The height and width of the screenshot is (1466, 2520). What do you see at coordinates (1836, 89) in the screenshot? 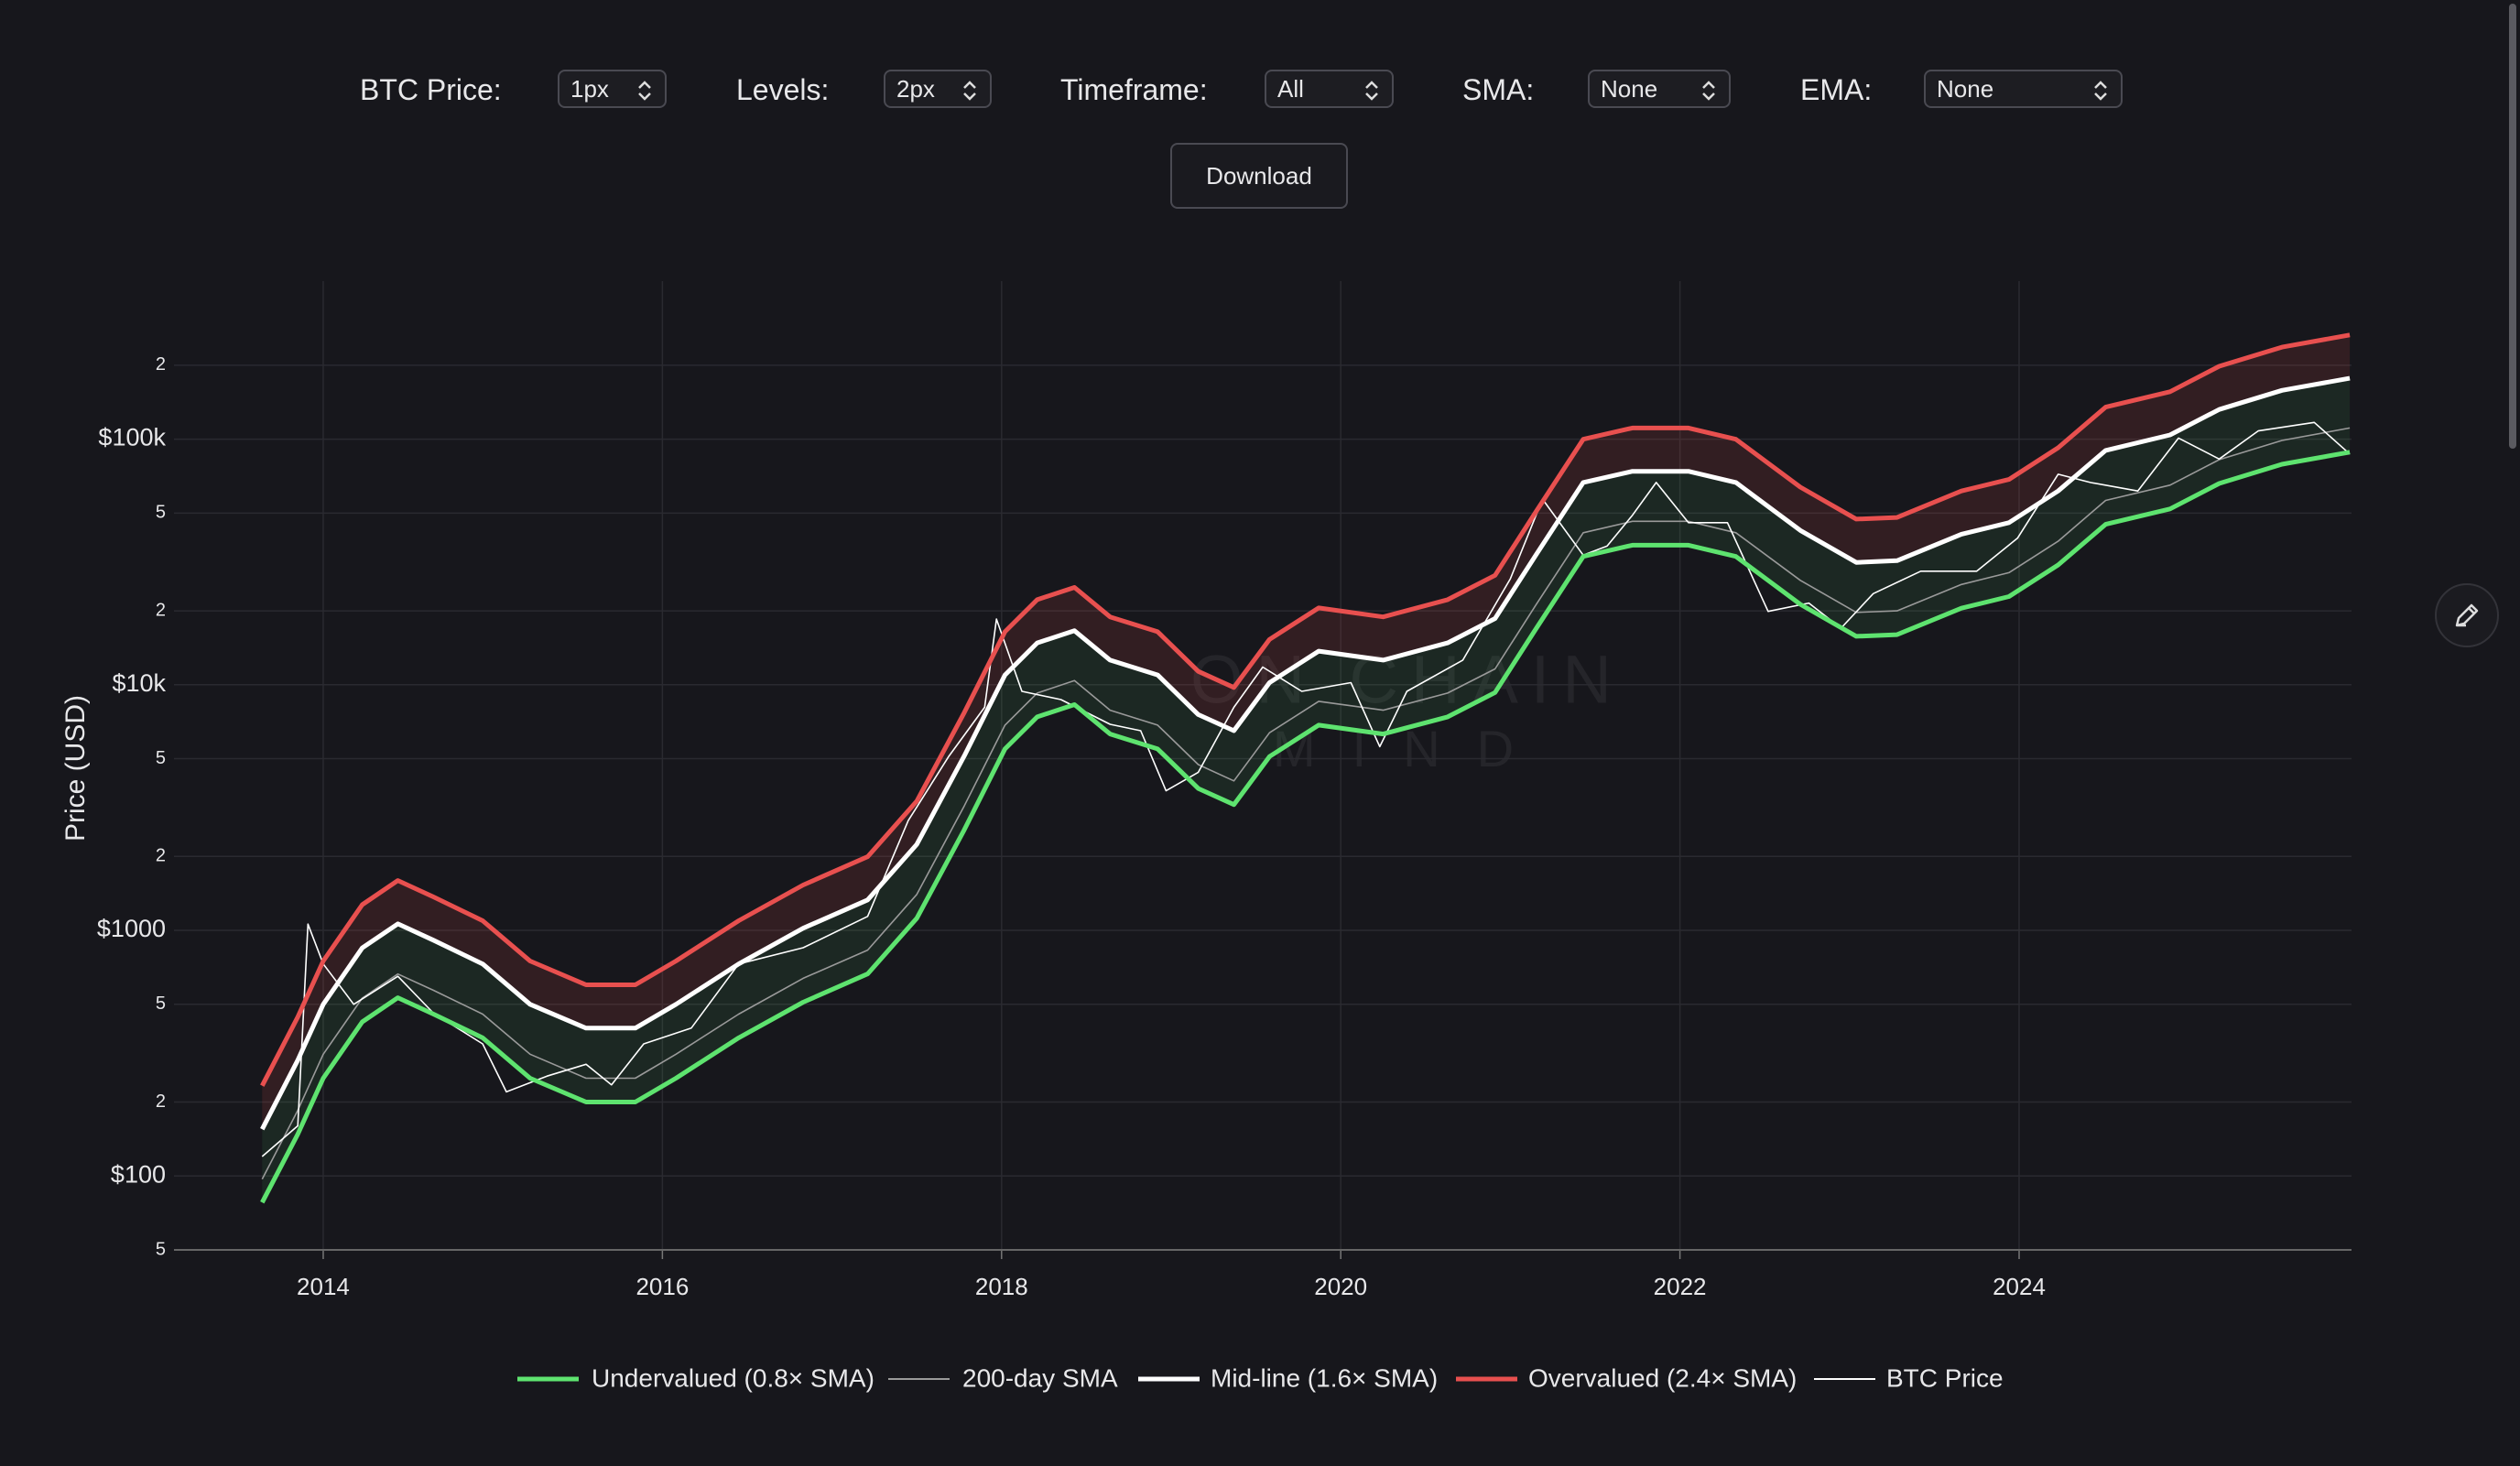
I see `control-label: EMA:` at bounding box center [1836, 89].